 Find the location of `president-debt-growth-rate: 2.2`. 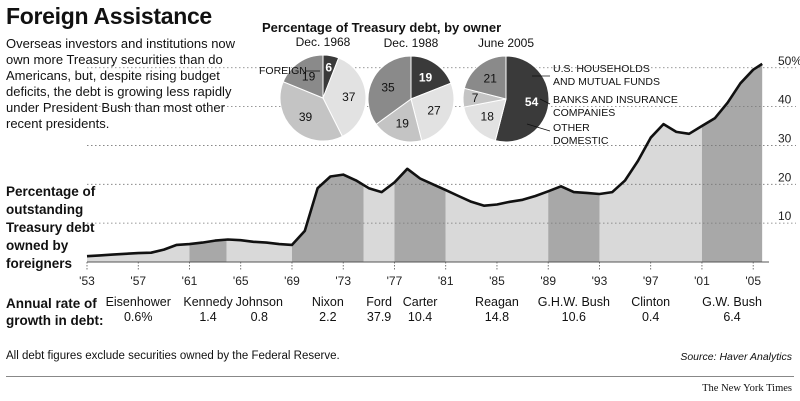

president-debt-growth-rate: 2.2 is located at coordinates (328, 317).